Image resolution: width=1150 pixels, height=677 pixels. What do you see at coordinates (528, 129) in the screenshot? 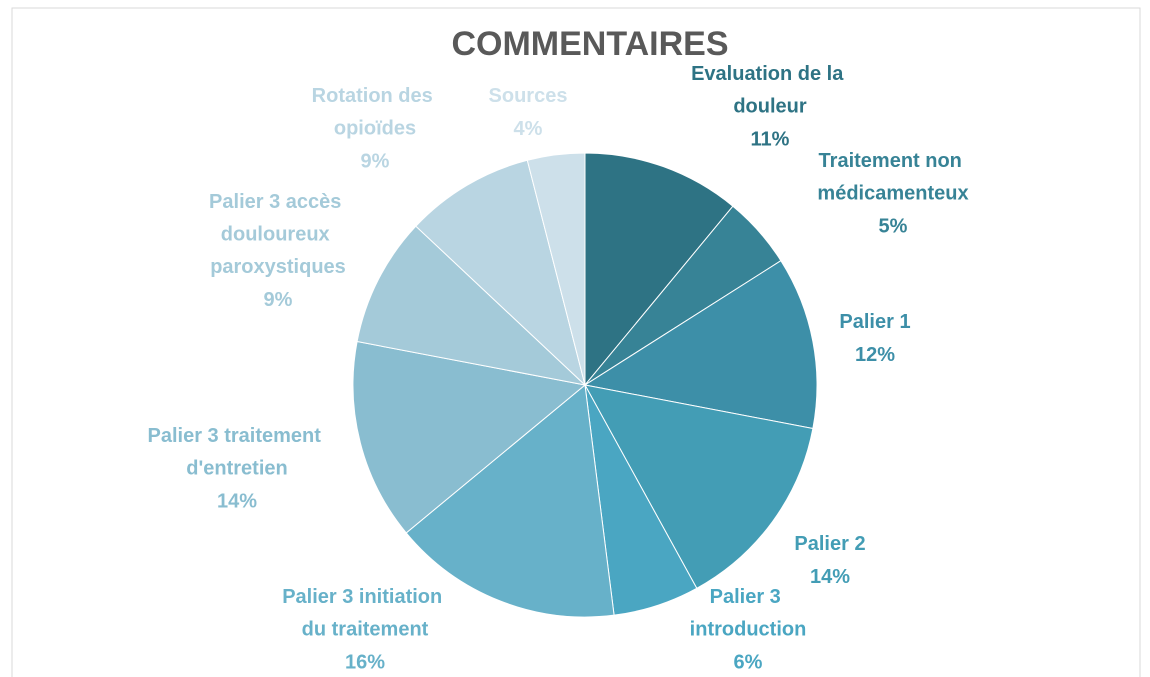
I see `value-label: 4%` at bounding box center [528, 129].